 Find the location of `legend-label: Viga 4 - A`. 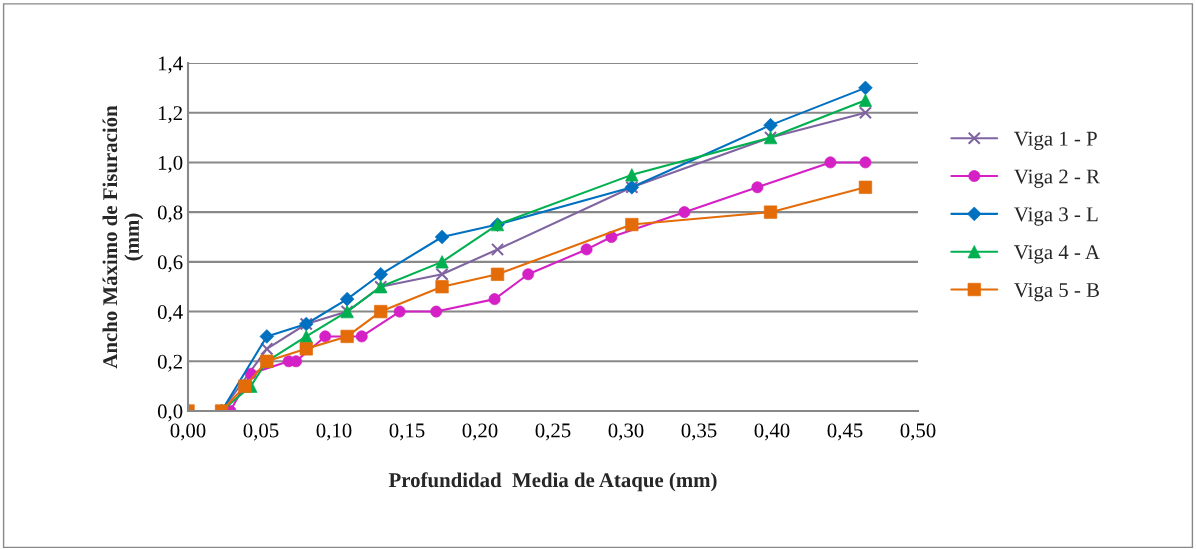

legend-label: Viga 4 - A is located at coordinates (1057, 254).